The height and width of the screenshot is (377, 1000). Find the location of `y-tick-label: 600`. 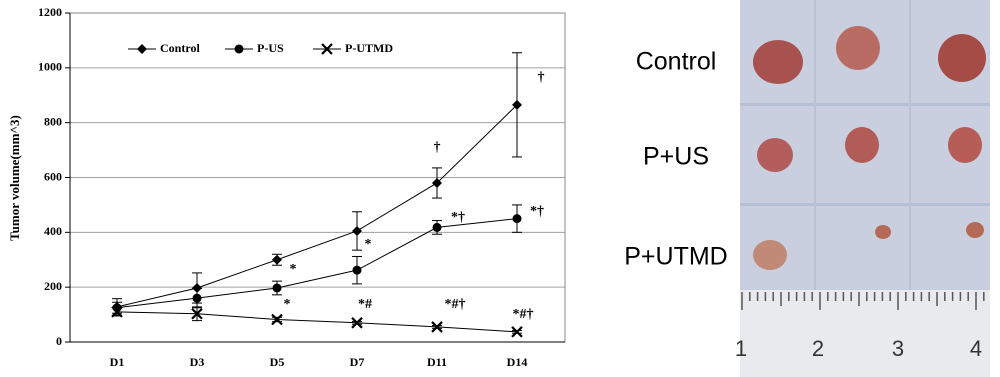

y-tick-label: 600 is located at coordinates (53, 176).